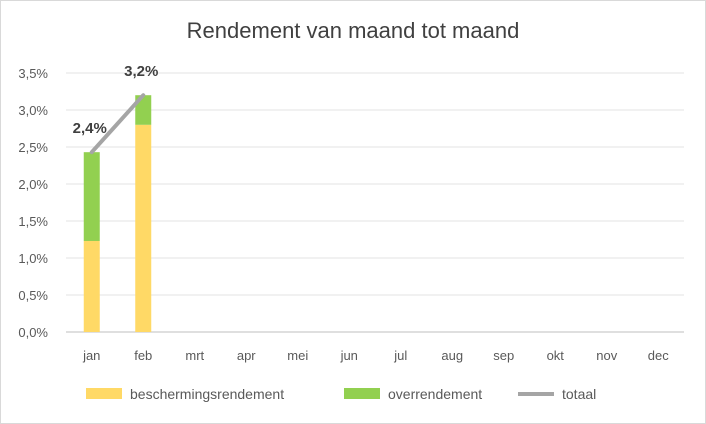 This screenshot has width=706, height=424. Describe the element at coordinates (207, 394) in the screenshot. I see `legend-label: beschermingsrendement` at that location.